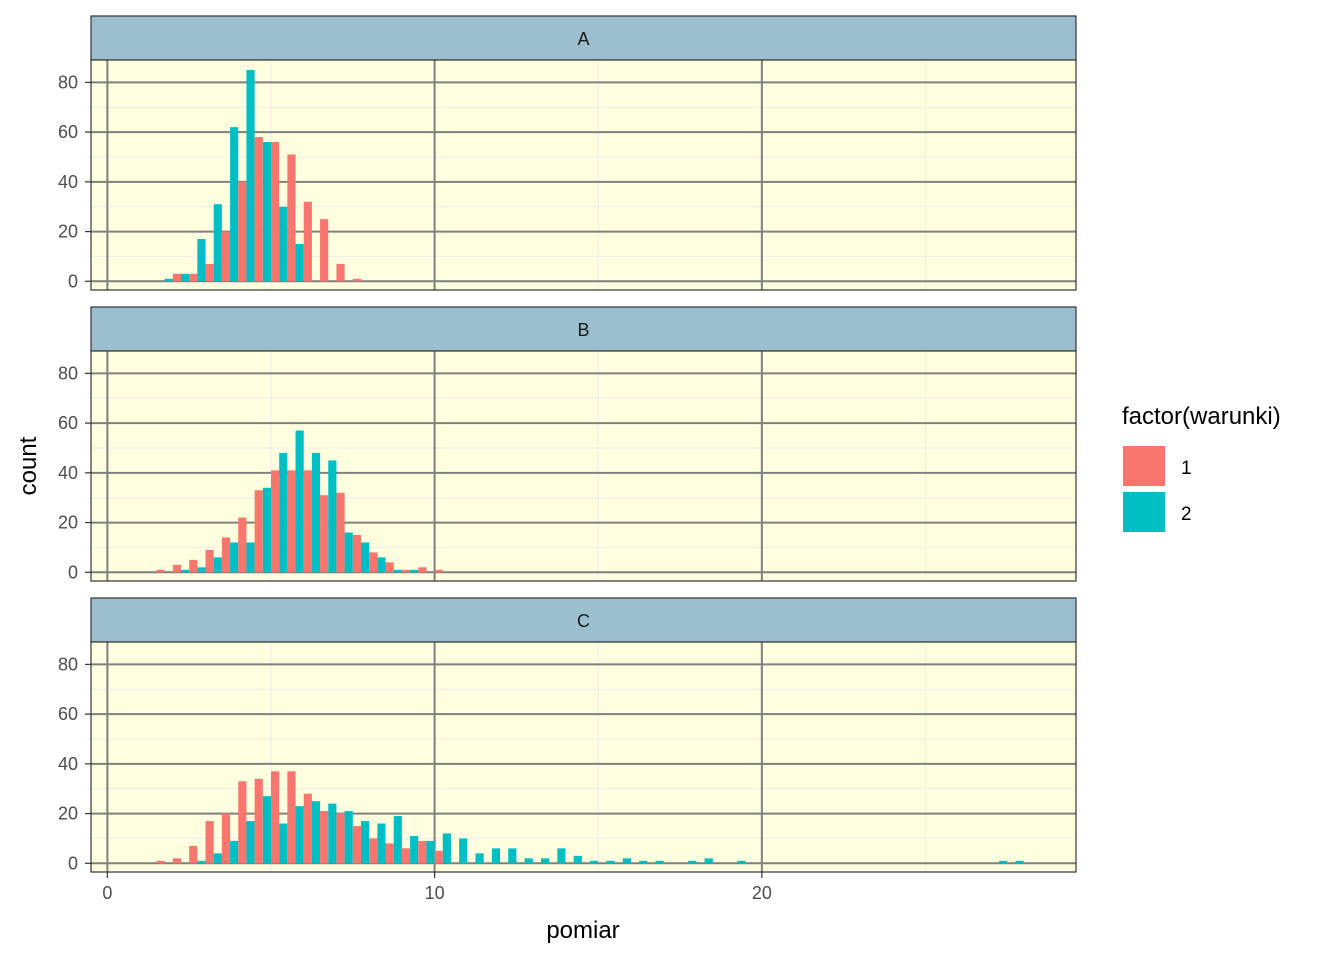 This screenshot has height=960, width=1344. I want to click on legend-label-2: 2, so click(1186, 514).